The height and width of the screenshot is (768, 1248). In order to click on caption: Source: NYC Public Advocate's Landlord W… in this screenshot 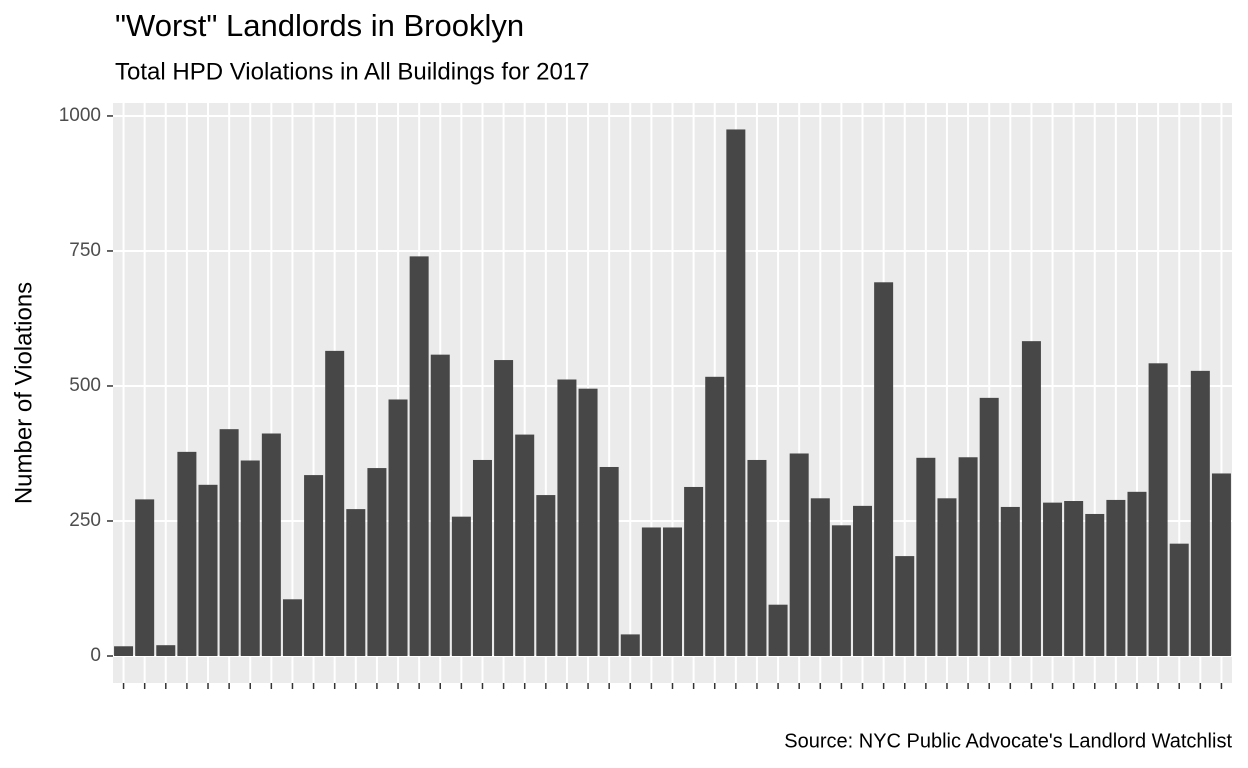, I will do `click(1008, 741)`.